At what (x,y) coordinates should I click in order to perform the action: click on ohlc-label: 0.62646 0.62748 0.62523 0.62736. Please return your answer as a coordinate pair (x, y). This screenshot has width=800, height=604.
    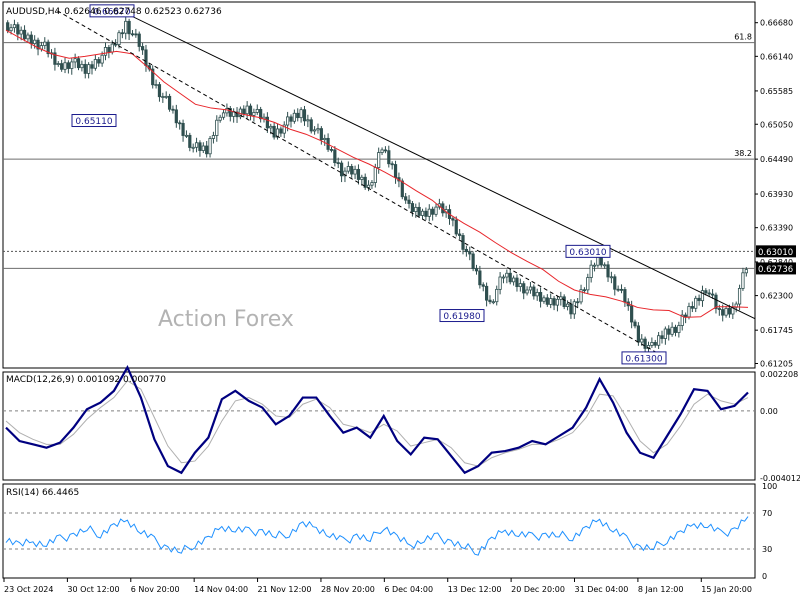
    Looking at the image, I should click on (143, 12).